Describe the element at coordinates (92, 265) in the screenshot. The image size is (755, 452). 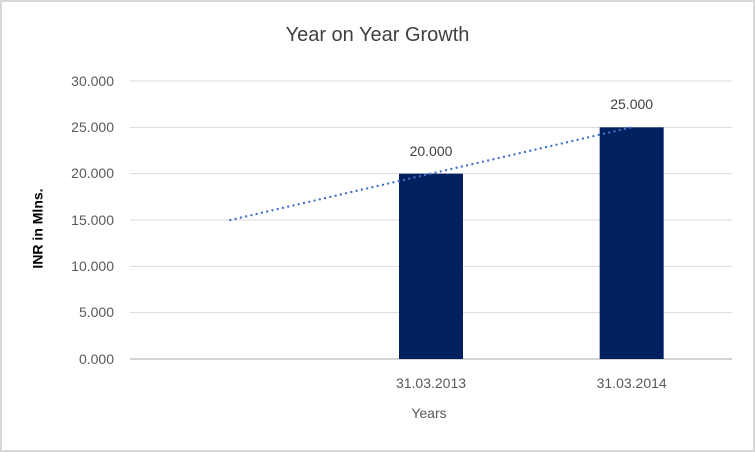
I see `y-tick-label: 10.000` at that location.